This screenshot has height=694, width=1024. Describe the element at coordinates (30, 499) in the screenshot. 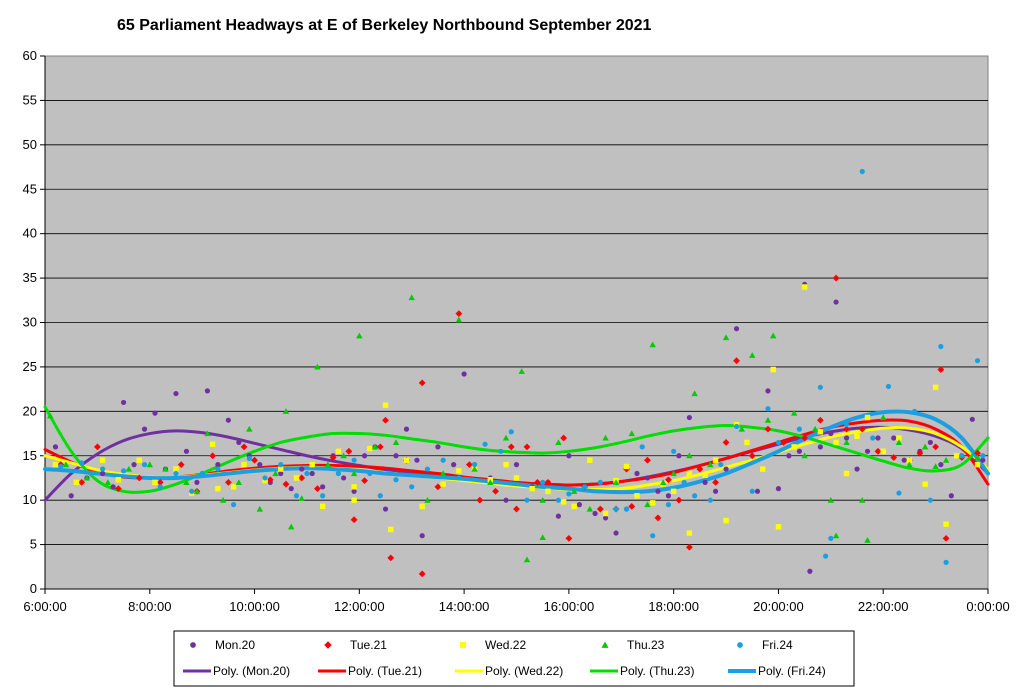

I see `y-tick-label: 10` at that location.